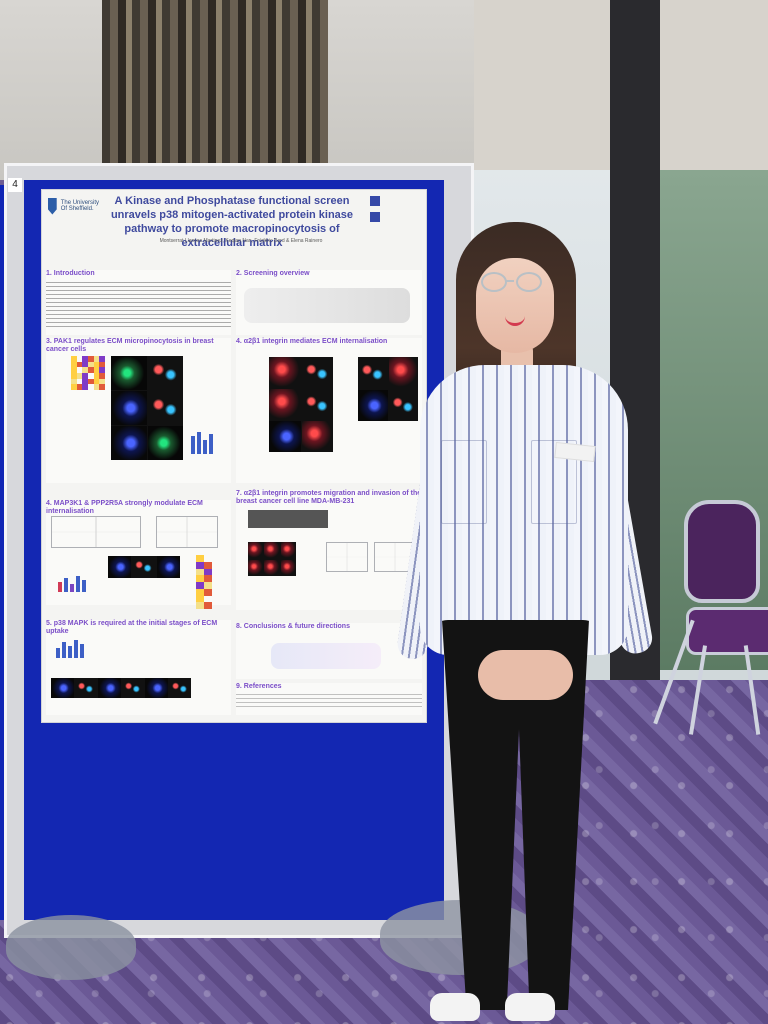 The height and width of the screenshot is (1024, 768). I want to click on glasses-bridge, so click(509, 281).